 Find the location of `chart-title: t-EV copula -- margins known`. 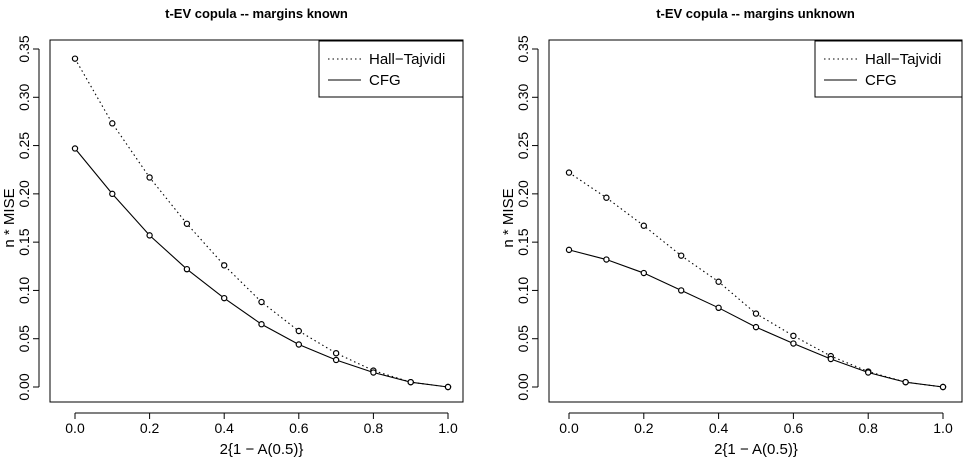

chart-title: t-EV copula -- margins known is located at coordinates (256, 13).